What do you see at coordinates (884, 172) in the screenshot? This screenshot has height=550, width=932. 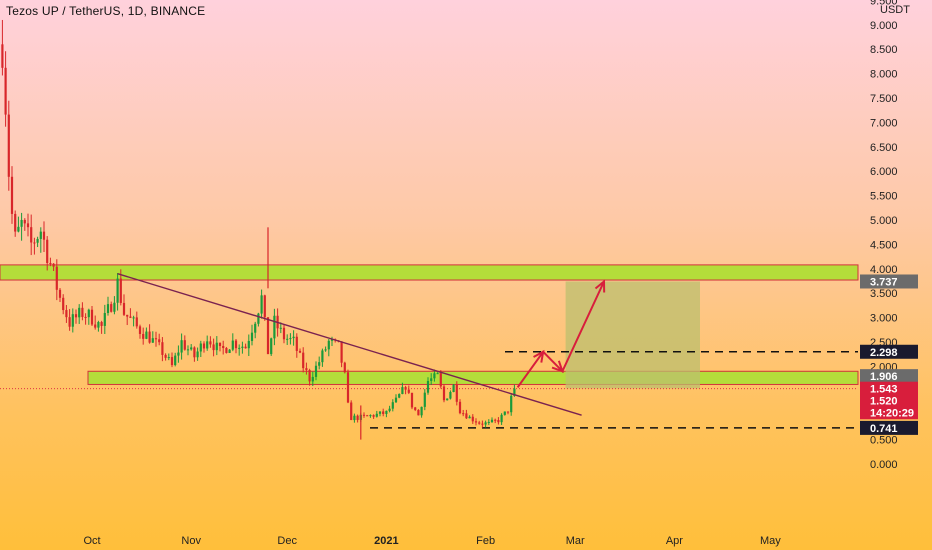 I see `y-tick-label: 6.000` at bounding box center [884, 172].